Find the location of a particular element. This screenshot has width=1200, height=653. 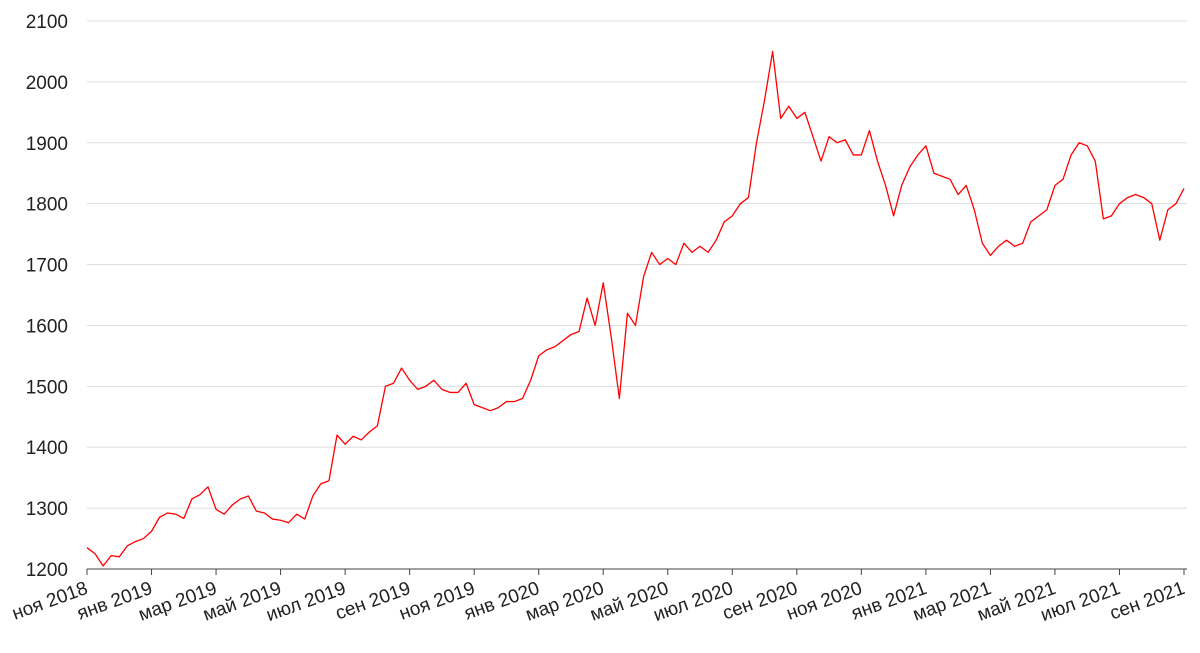

y-tick-label: 1900 is located at coordinates (47, 144).